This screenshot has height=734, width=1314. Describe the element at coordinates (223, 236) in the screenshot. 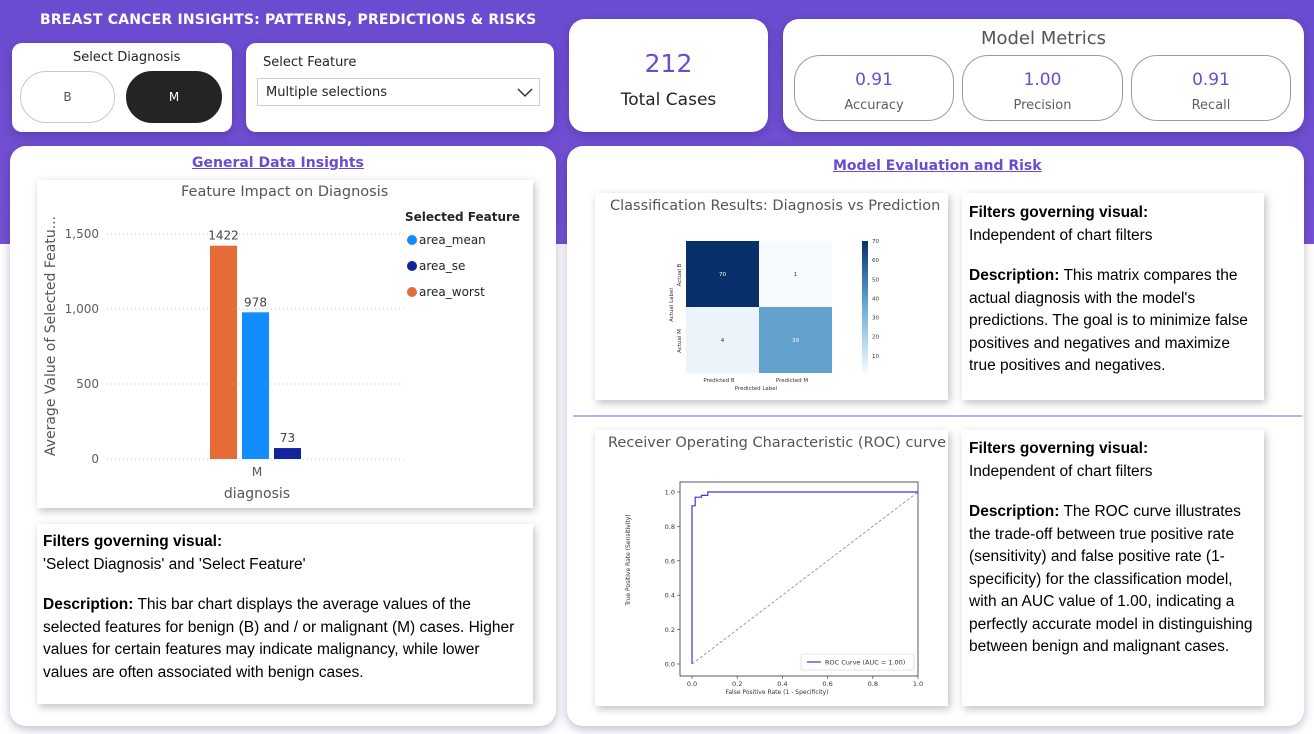

I see `bar-label-area-worst: 1422` at that location.